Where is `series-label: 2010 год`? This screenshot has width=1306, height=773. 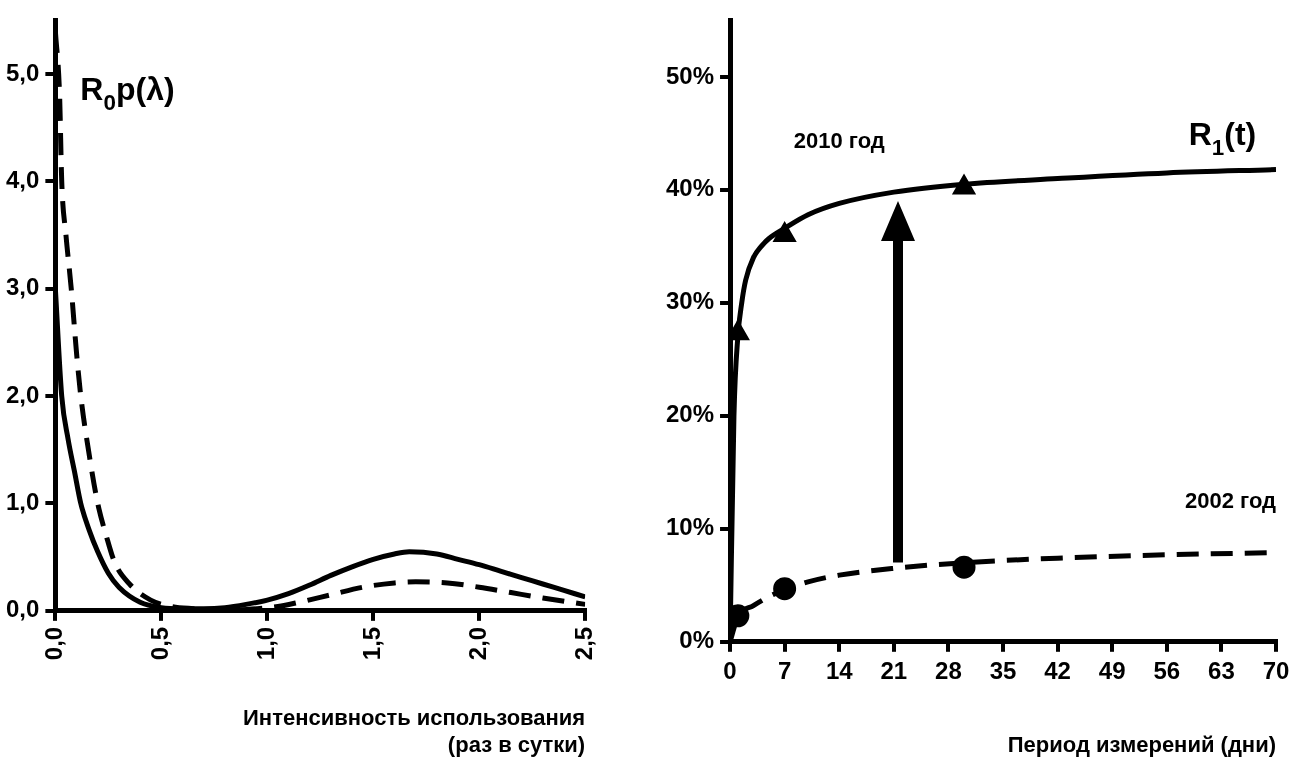 series-label: 2010 год is located at coordinates (839, 141).